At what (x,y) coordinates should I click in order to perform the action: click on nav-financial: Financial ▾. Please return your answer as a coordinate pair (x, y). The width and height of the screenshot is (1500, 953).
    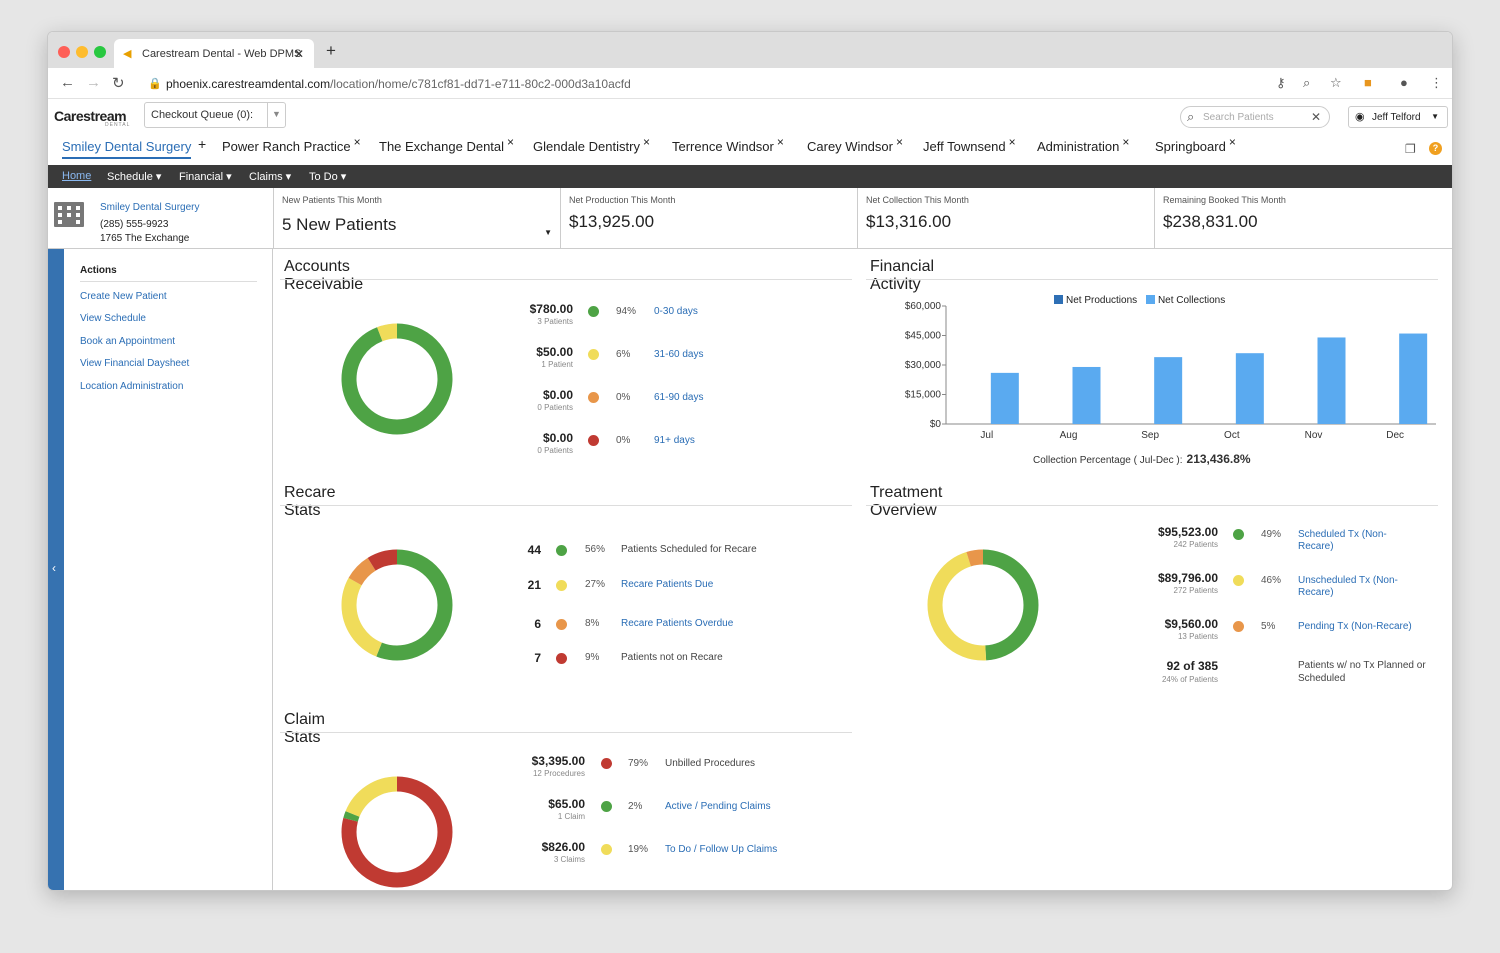
    Looking at the image, I should click on (205, 177).